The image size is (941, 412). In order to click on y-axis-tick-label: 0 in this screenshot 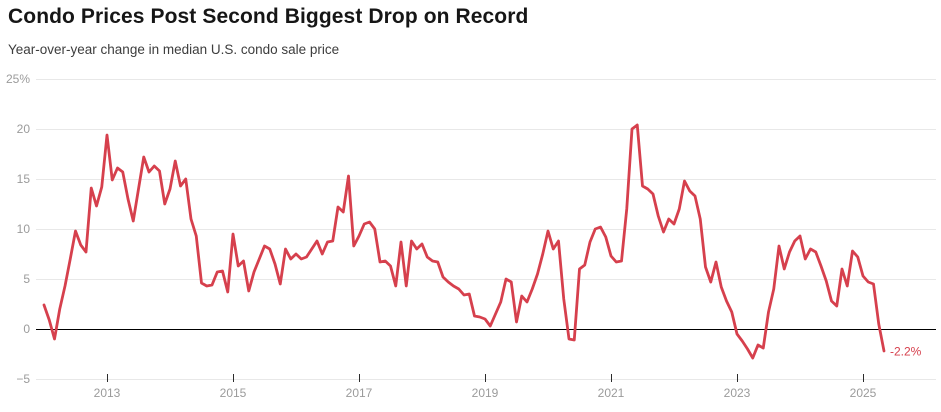, I will do `click(26, 329)`.